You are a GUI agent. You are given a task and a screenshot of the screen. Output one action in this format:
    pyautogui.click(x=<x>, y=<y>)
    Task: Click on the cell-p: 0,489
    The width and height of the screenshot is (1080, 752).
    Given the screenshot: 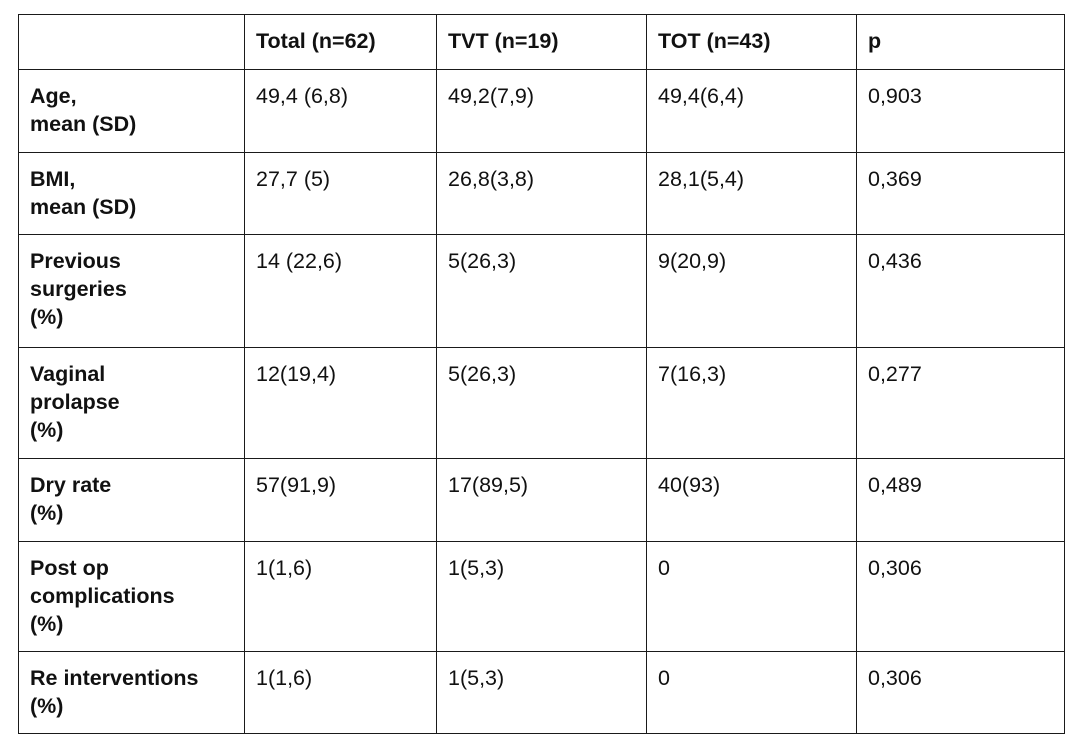 What is the action you would take?
    pyautogui.click(x=960, y=500)
    